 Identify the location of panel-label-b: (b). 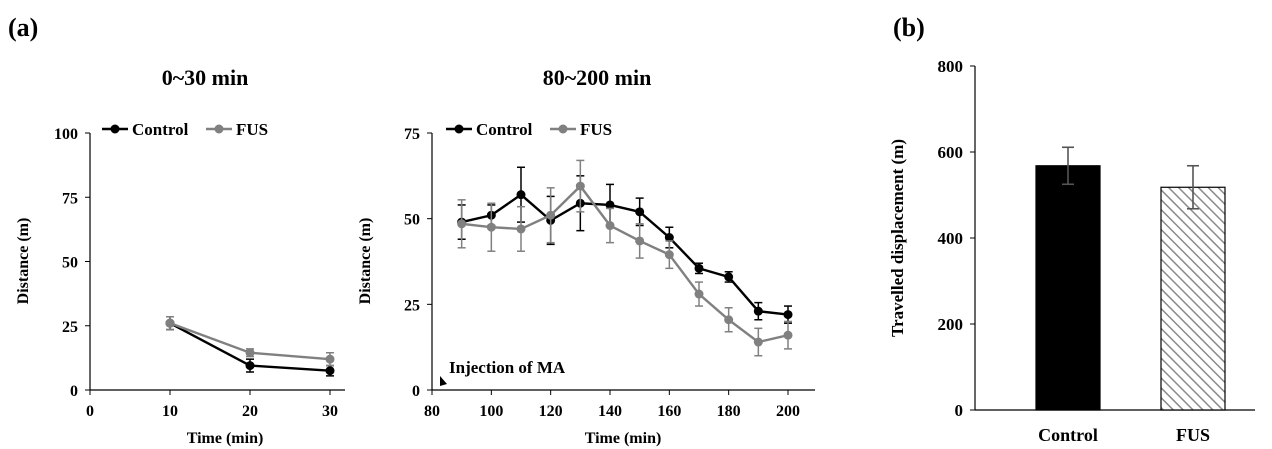
(909, 27).